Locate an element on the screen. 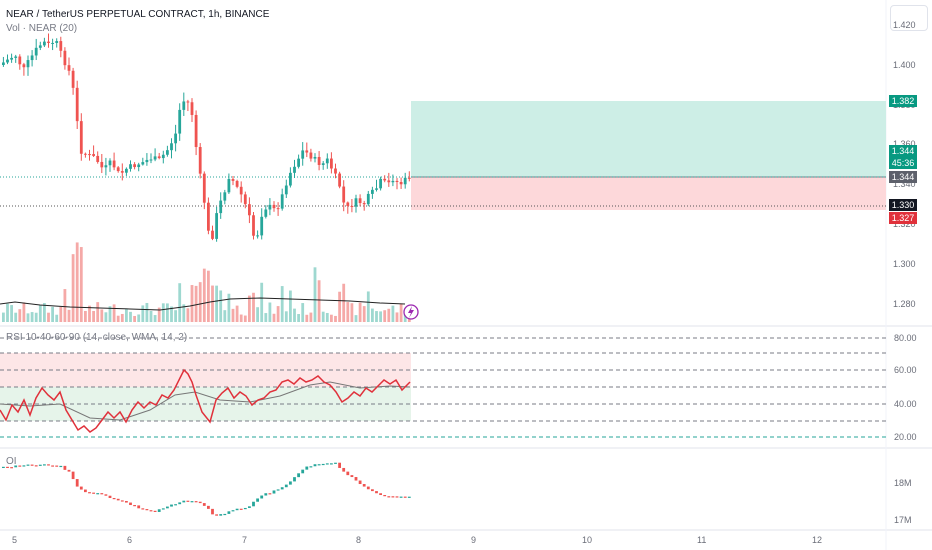 This screenshot has width=932, height=550. time-axis-label: 12 is located at coordinates (817, 540).